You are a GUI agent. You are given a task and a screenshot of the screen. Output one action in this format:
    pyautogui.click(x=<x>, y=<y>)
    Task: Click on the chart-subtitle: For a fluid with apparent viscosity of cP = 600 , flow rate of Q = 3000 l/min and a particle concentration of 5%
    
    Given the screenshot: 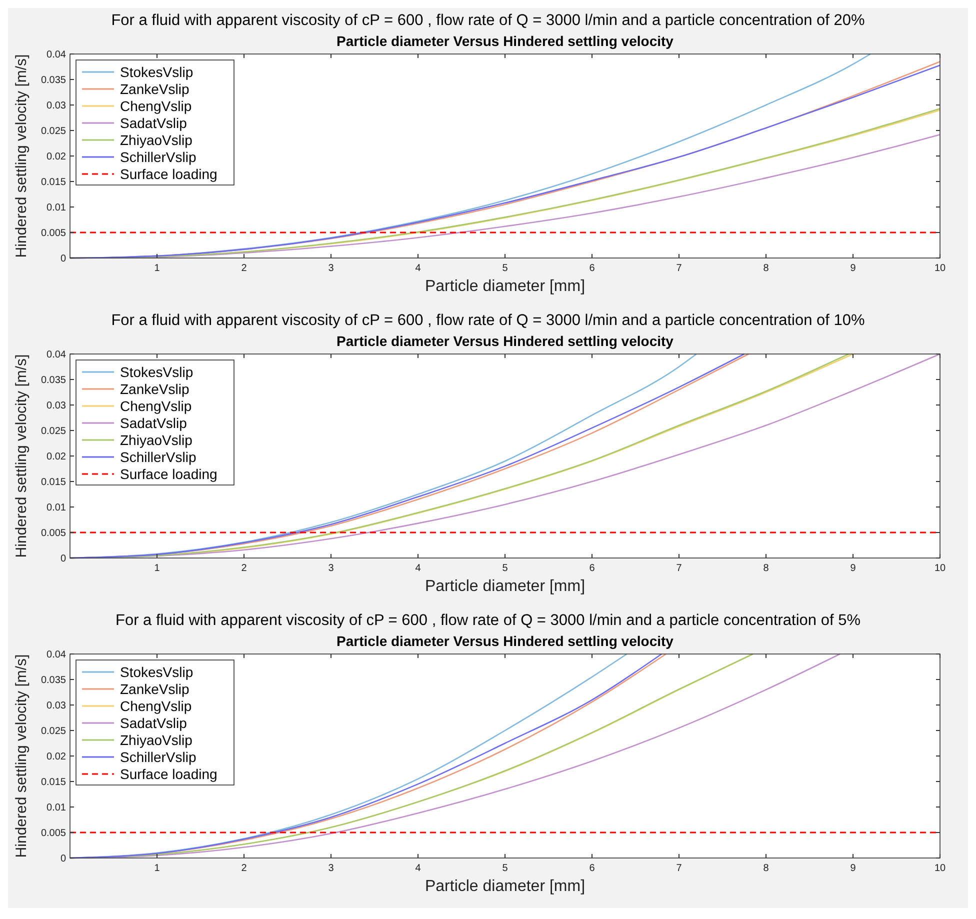 What is the action you would take?
    pyautogui.click(x=488, y=620)
    